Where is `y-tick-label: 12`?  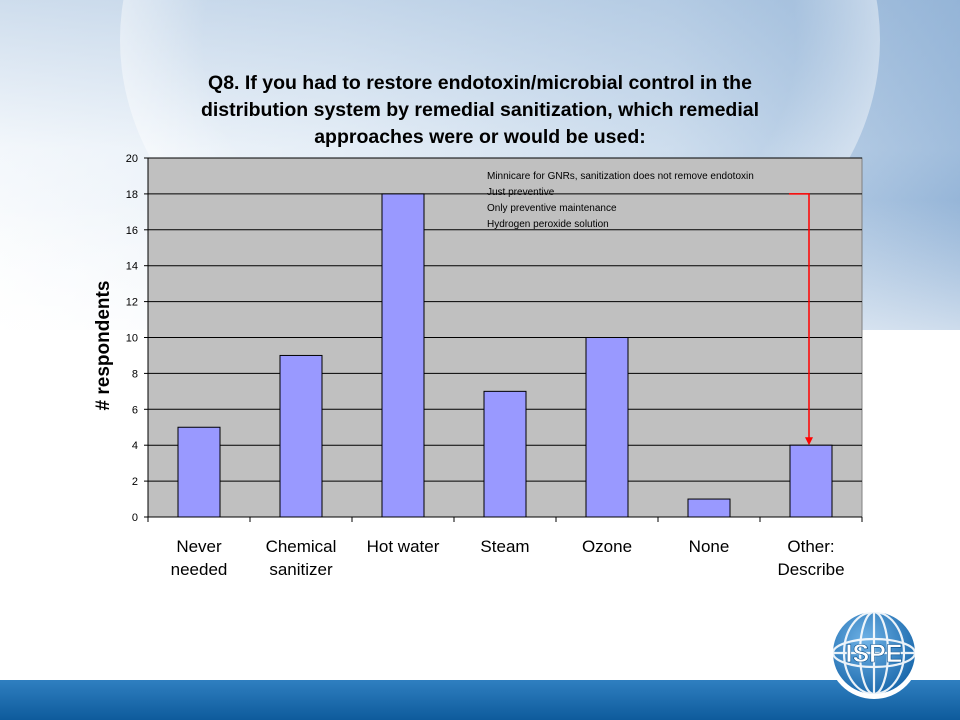 y-tick-label: 12 is located at coordinates (132, 303).